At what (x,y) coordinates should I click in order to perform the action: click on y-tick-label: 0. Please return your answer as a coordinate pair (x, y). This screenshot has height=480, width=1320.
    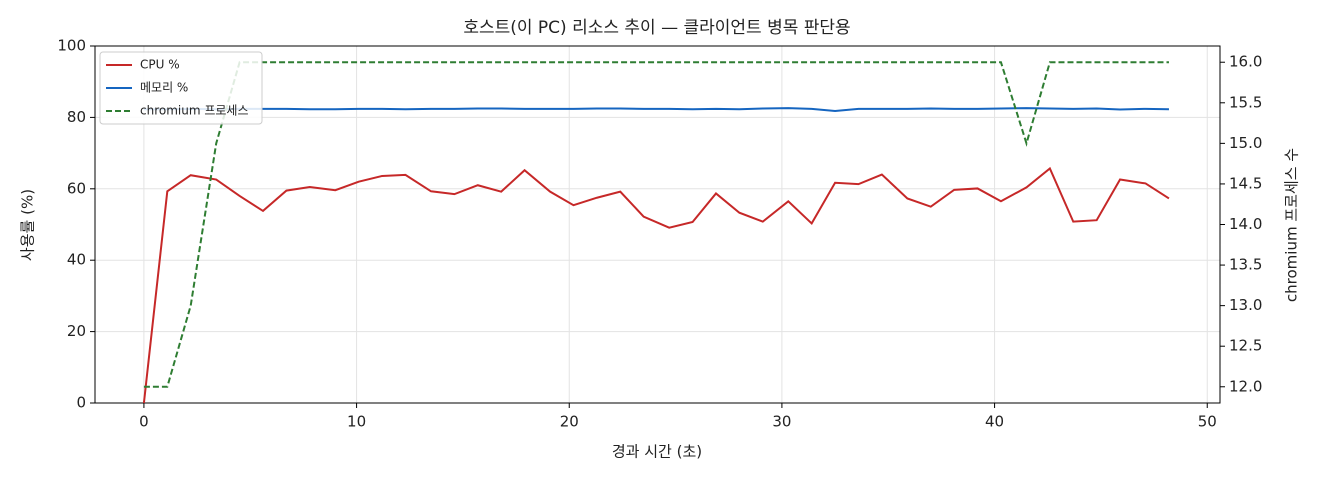
    Looking at the image, I should click on (81, 403).